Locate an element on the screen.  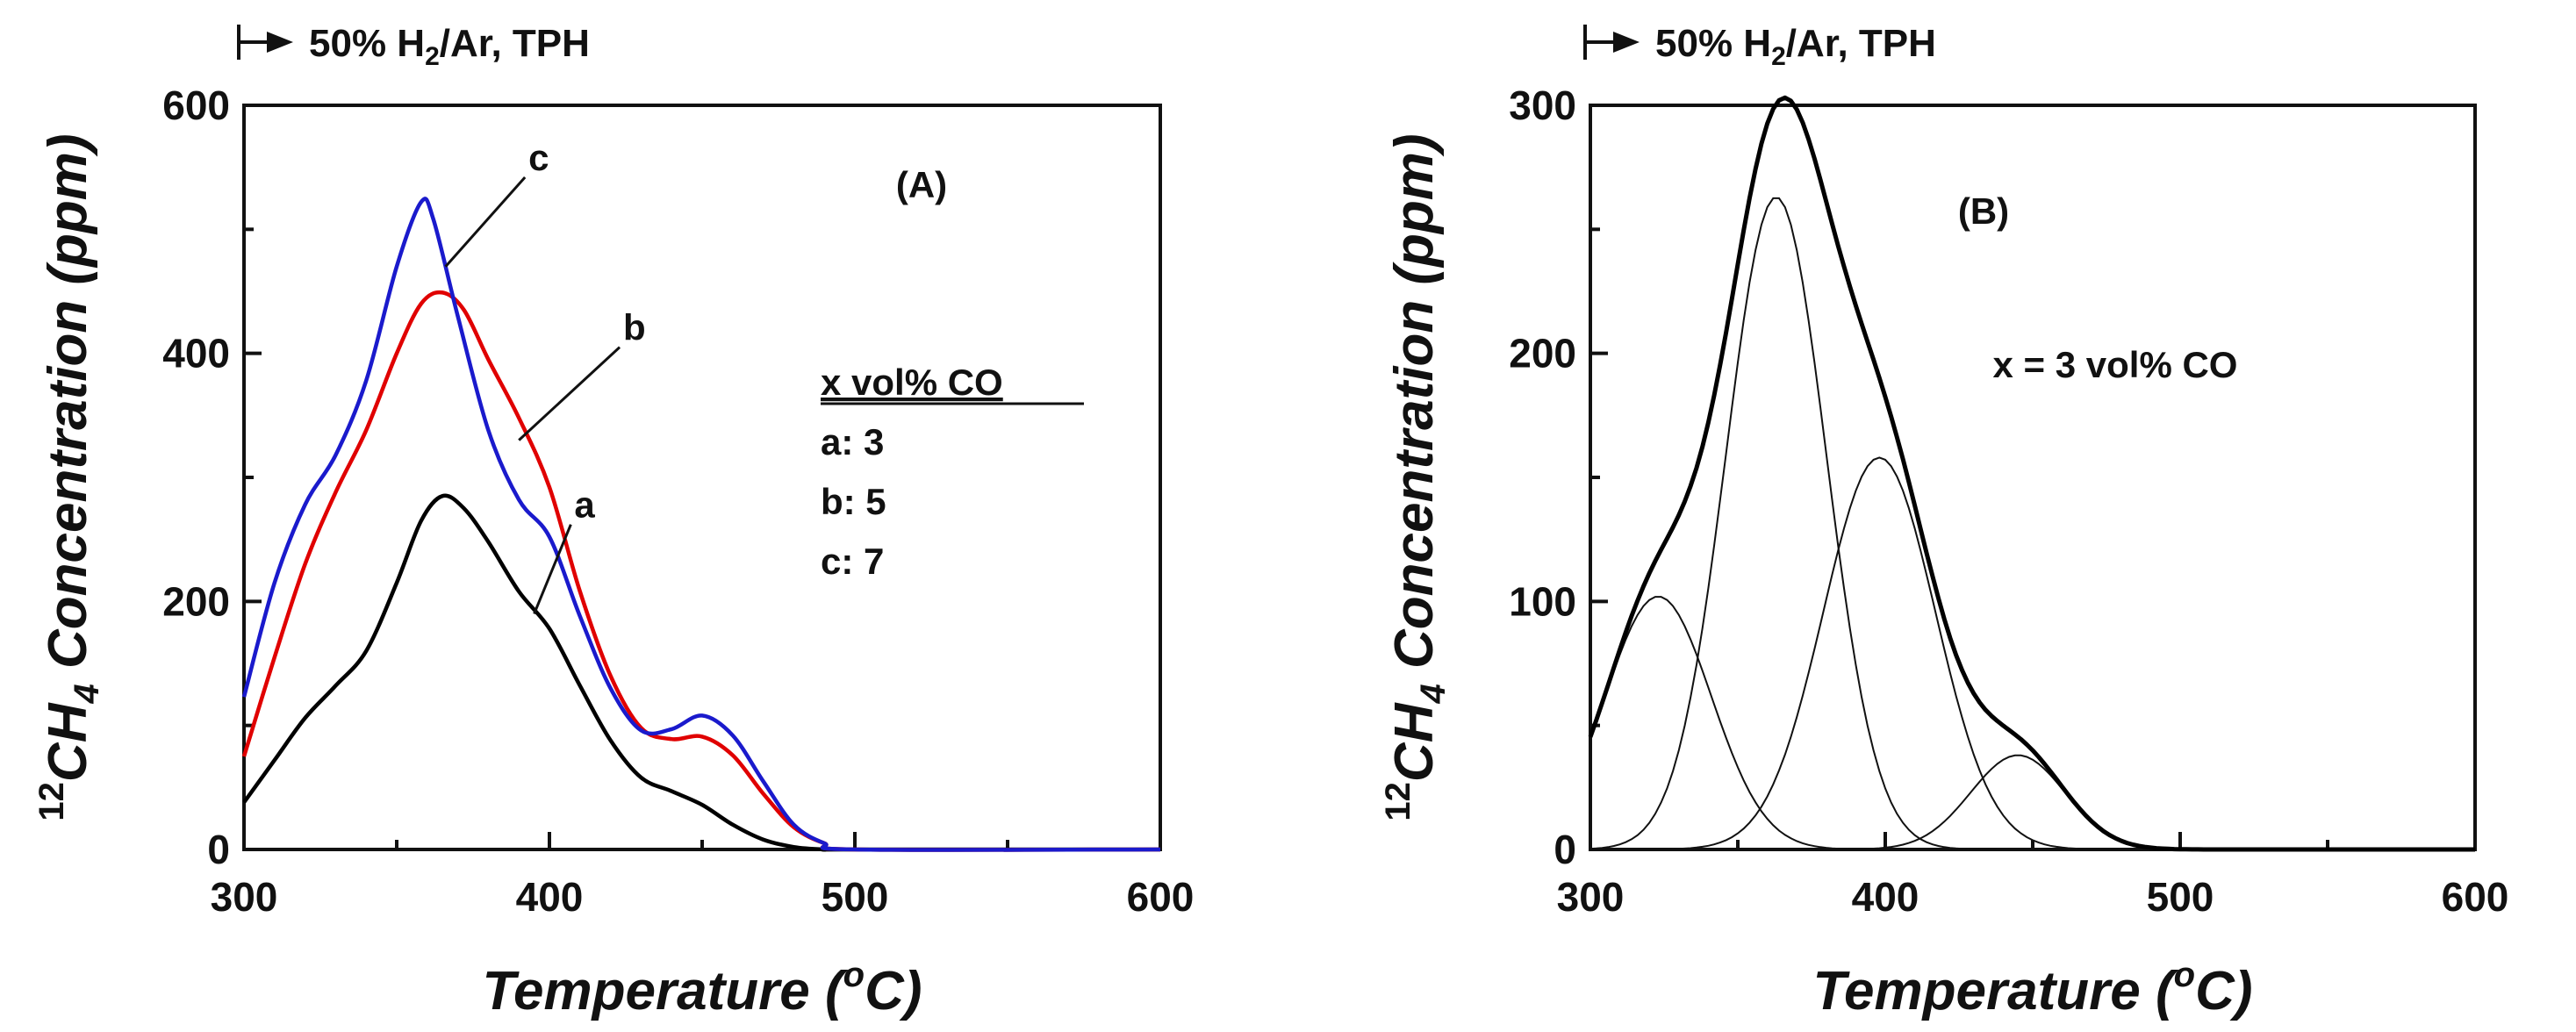
a-x-axis-label-rest: C) is located at coordinates (893, 991).